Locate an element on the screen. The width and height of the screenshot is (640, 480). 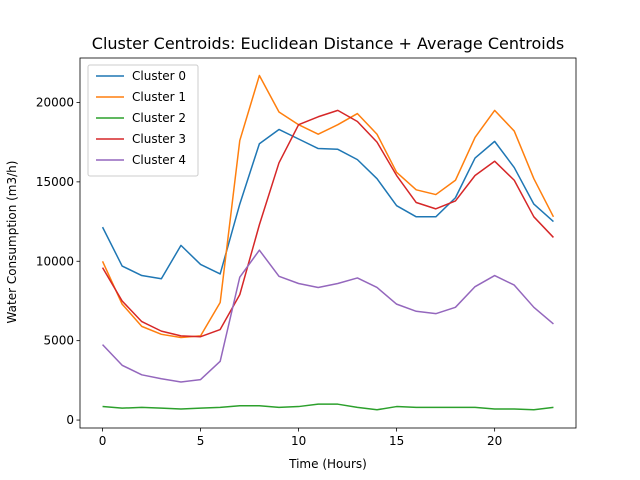
legend-label-cluster-2: Cluster 2 is located at coordinates (159, 118).